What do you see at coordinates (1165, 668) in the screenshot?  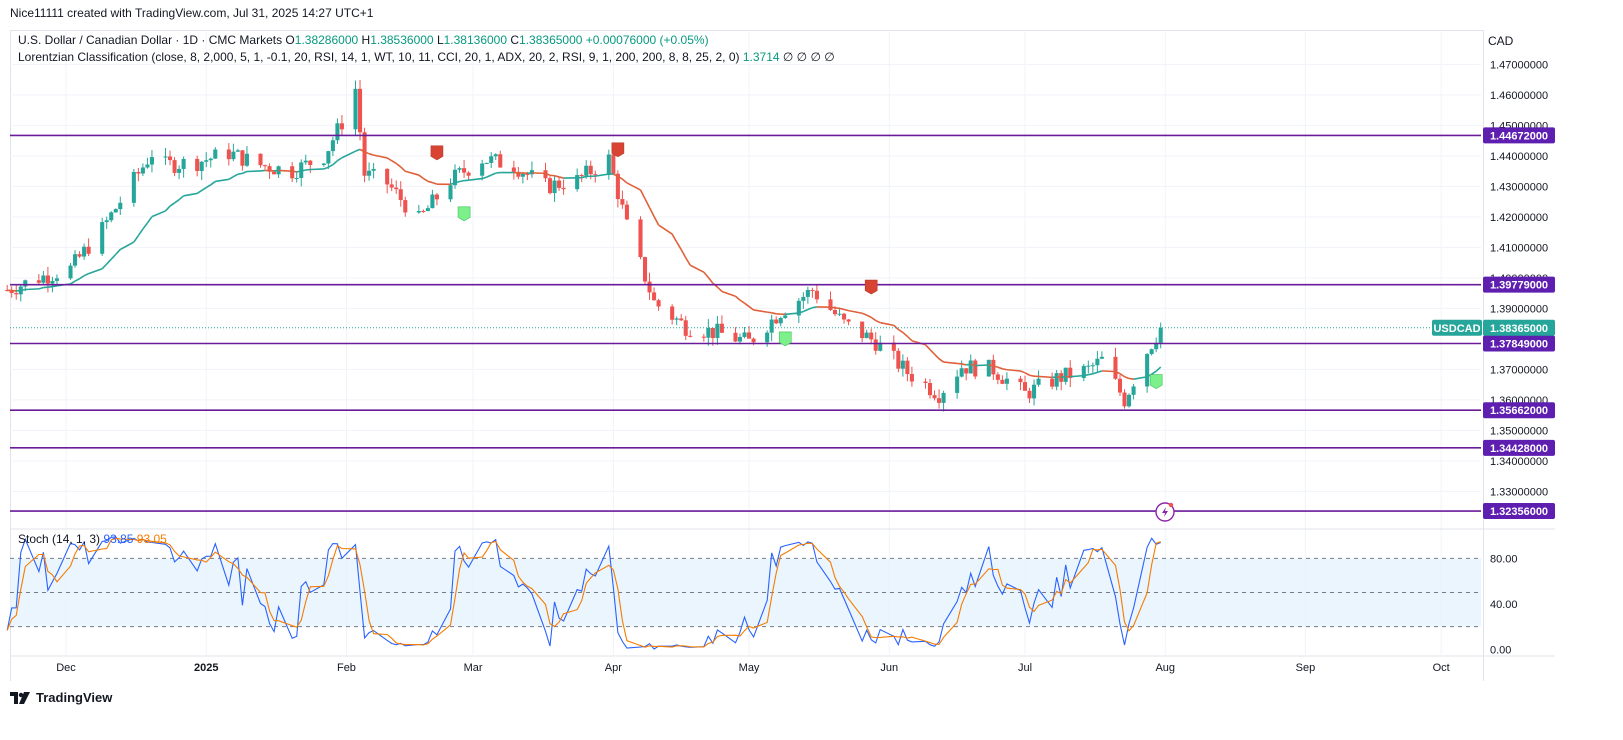 I see `x-tick-label: Aug` at bounding box center [1165, 668].